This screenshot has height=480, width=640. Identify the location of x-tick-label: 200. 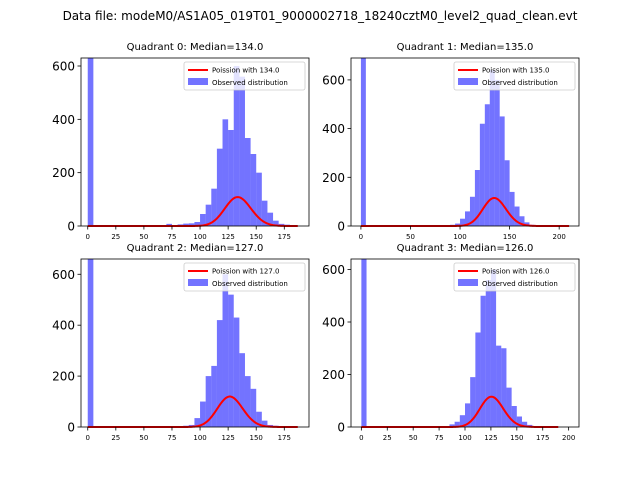
(558, 237).